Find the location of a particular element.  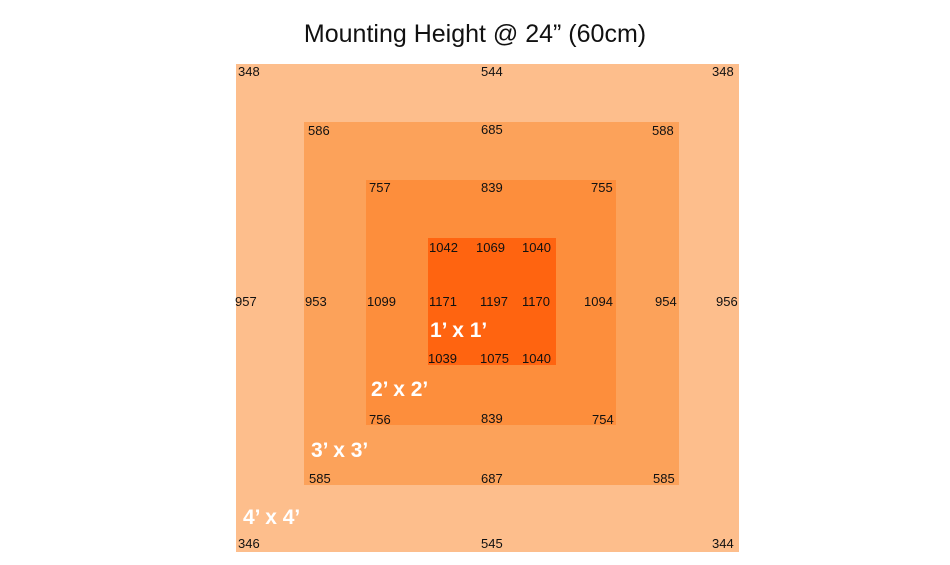

reading-4x4-mid-right: 956 is located at coordinates (727, 301).